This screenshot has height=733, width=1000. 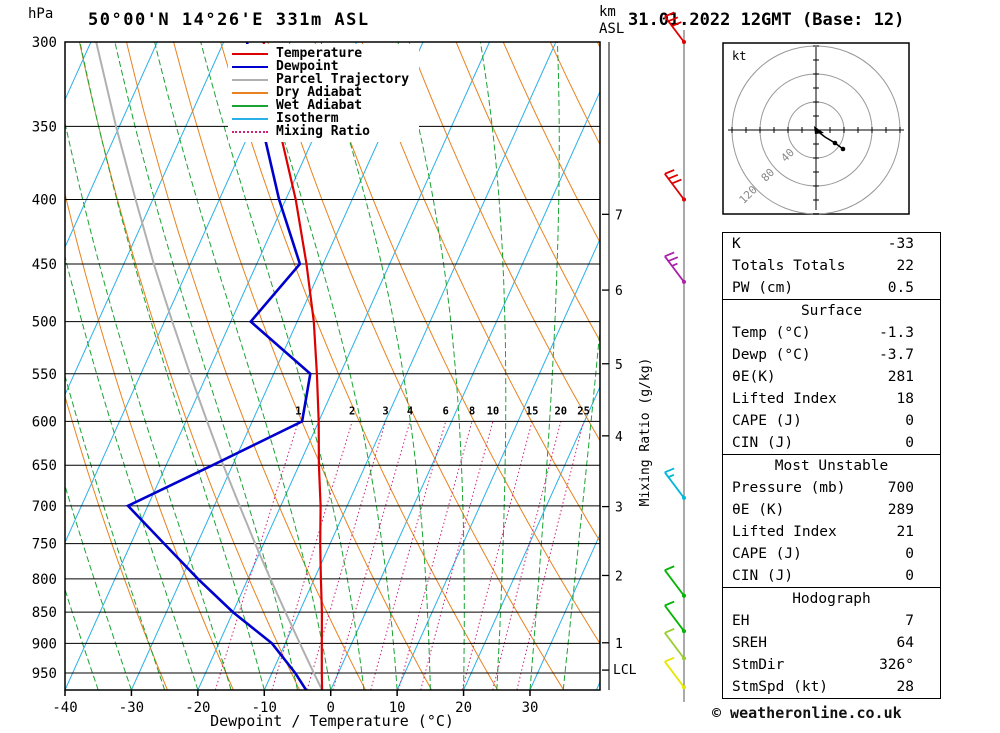 What do you see at coordinates (619, 644) in the screenshot?
I see `km-tick-label: 1` at bounding box center [619, 644].